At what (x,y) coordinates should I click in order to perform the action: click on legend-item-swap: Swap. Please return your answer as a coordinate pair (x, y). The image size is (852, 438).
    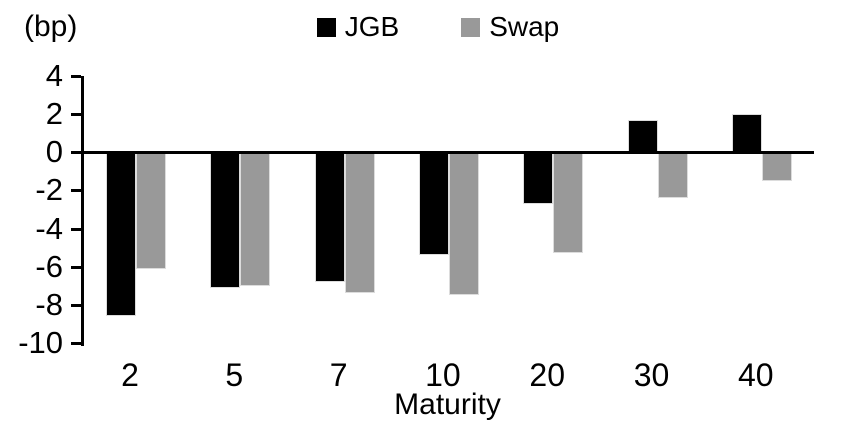
    Looking at the image, I should click on (510, 27).